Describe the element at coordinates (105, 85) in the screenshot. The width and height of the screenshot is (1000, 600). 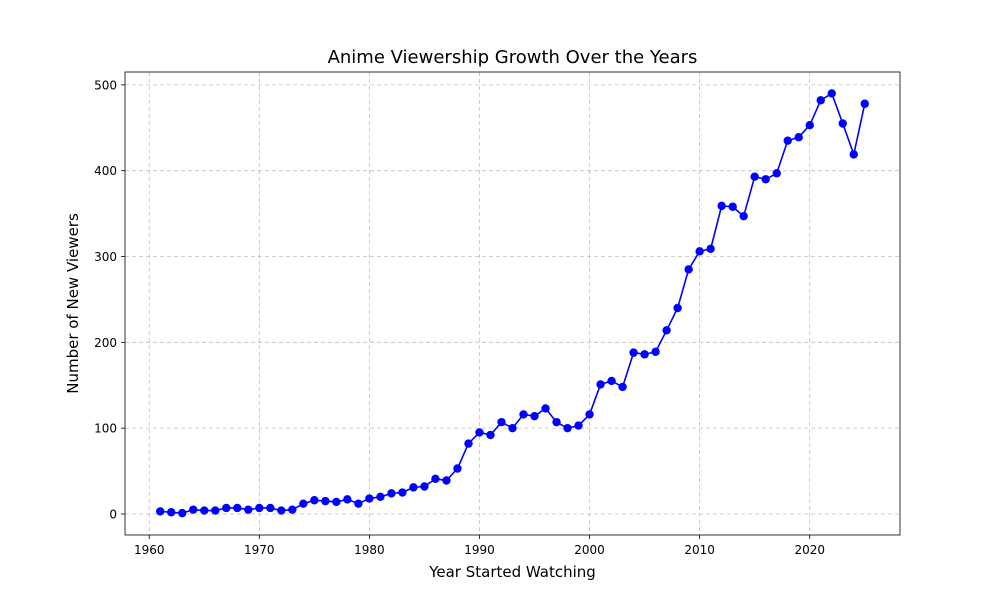
I see `y-tick-label: 500` at that location.